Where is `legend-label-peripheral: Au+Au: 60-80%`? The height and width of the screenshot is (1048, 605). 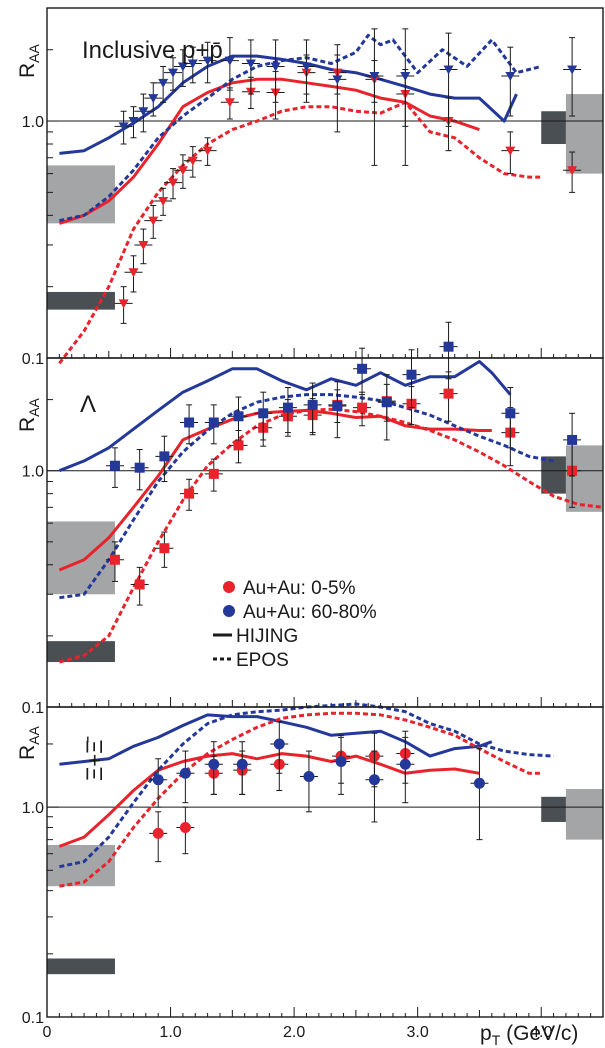
legend-label-peripheral: Au+Au: 60-80% is located at coordinates (310, 612).